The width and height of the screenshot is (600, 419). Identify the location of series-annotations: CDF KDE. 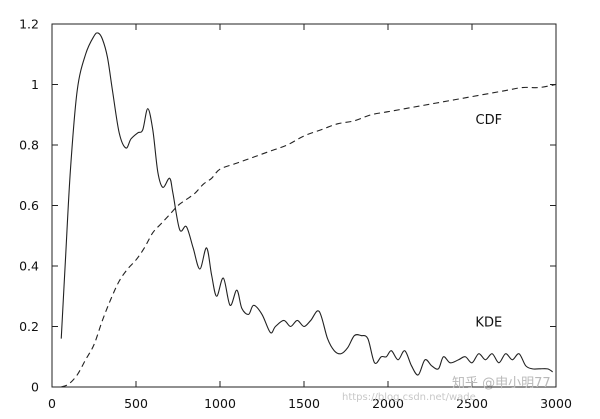
(488, 222).